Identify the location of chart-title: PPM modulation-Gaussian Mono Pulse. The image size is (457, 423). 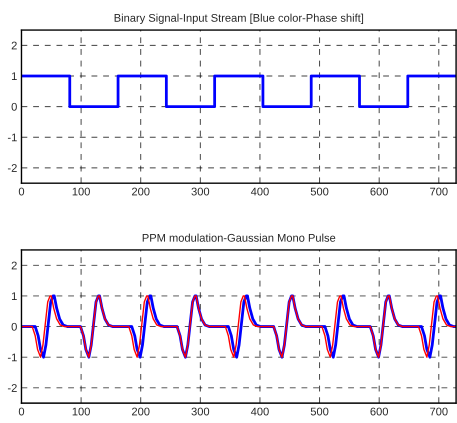
(239, 238).